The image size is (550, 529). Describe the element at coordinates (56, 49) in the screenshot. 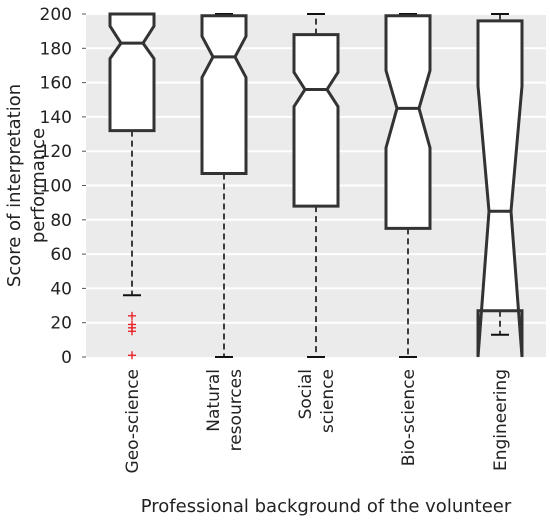

I see `y-tick-label: 180` at that location.